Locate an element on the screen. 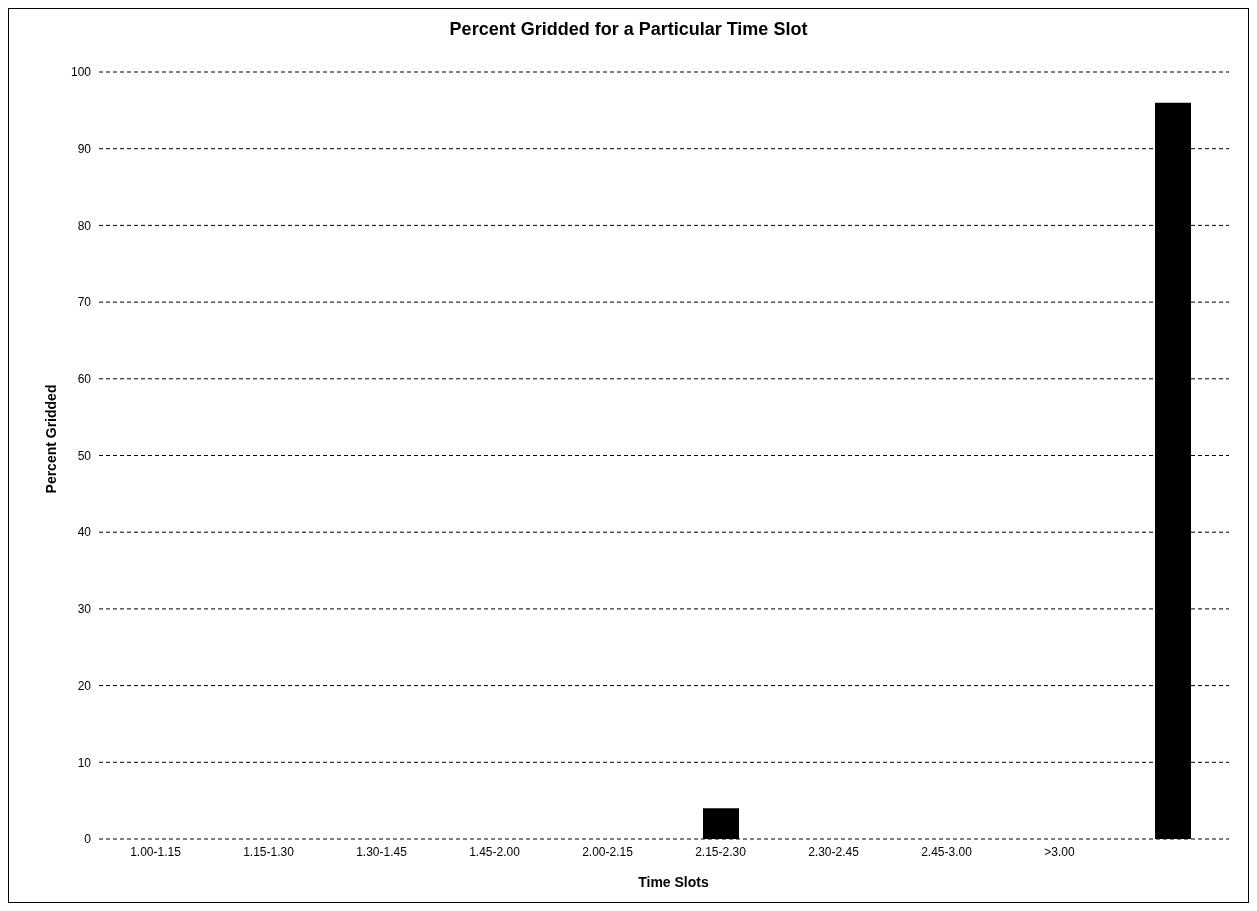 The width and height of the screenshot is (1257, 911). x-tick-label: 1.30-1.45 is located at coordinates (382, 851).